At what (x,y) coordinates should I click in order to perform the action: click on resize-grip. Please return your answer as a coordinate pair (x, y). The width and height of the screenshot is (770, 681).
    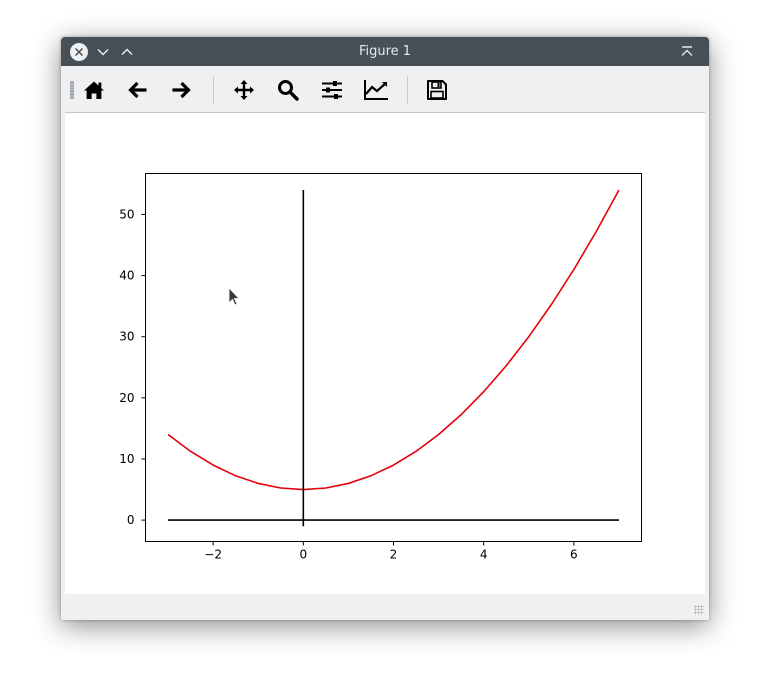
    Looking at the image, I should click on (699, 610).